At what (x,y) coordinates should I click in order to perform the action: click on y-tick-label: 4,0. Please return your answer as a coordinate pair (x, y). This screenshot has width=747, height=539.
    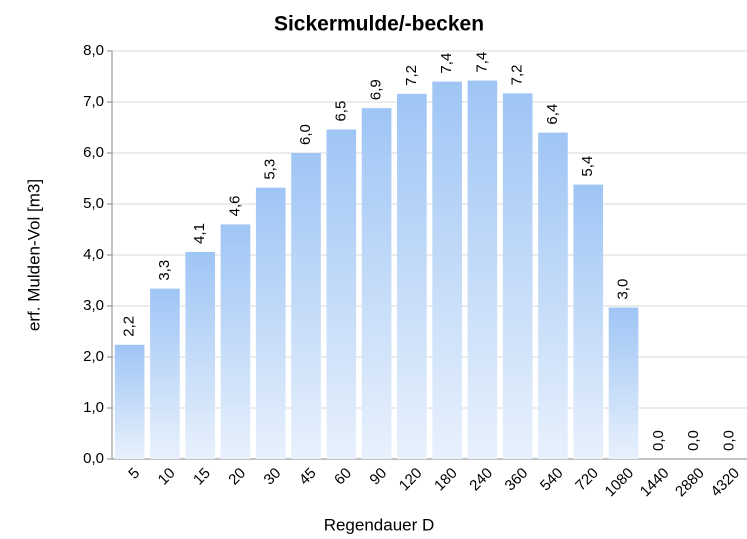
    Looking at the image, I should click on (93, 254).